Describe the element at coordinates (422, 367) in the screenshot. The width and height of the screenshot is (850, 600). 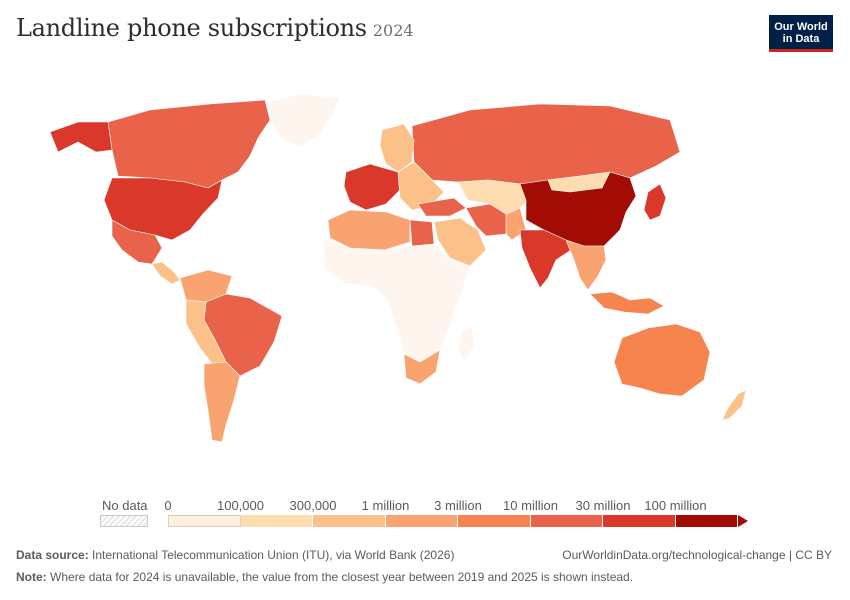
I see `region-south-africa` at that location.